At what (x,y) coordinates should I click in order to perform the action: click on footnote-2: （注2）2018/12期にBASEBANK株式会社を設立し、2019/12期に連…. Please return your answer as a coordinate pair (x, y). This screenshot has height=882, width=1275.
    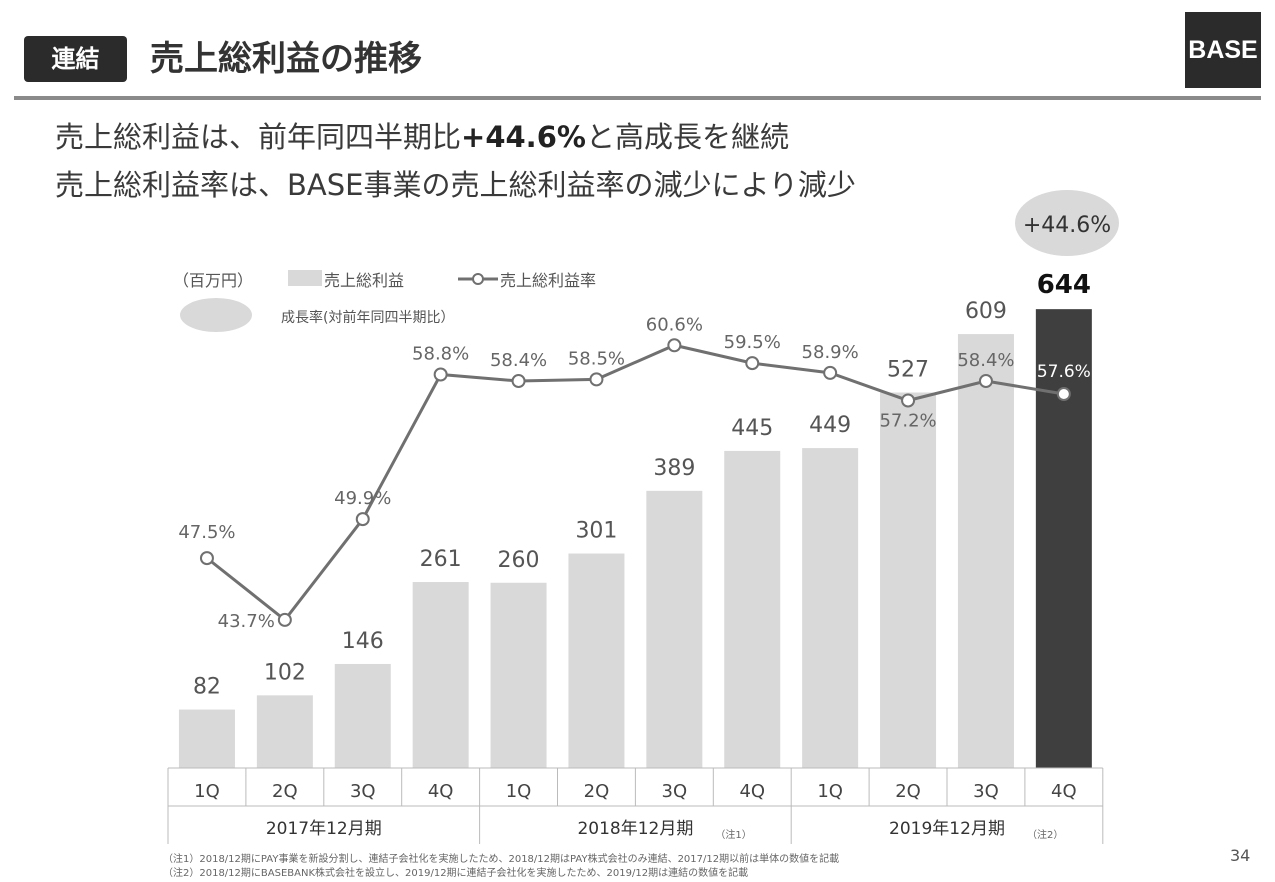
    Looking at the image, I should click on (456, 873).